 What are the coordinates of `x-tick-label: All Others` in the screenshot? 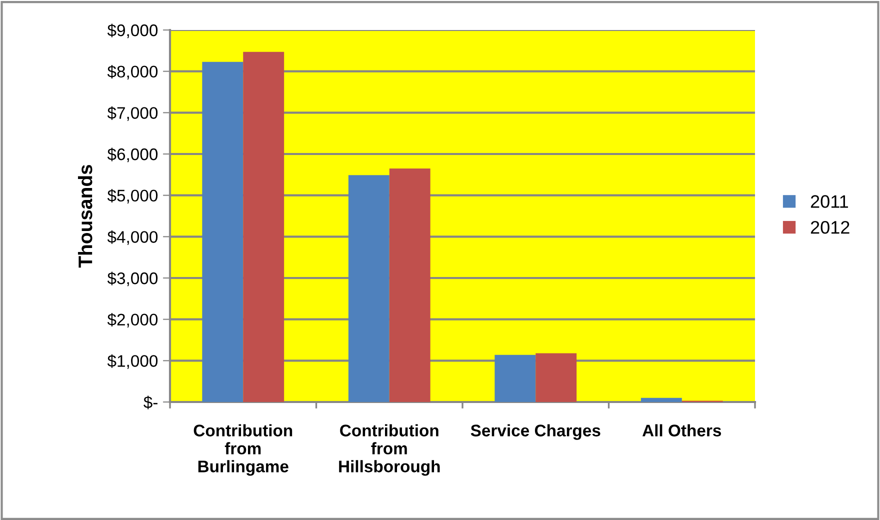 It's located at (682, 430).